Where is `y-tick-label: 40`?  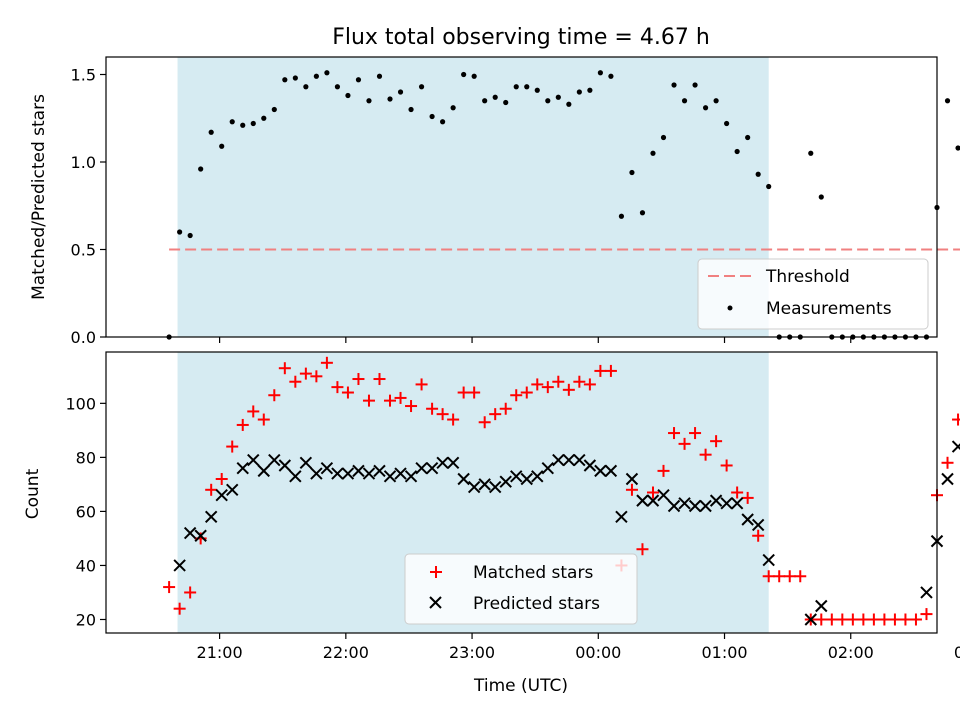
y-tick-label: 40 is located at coordinates (86, 565).